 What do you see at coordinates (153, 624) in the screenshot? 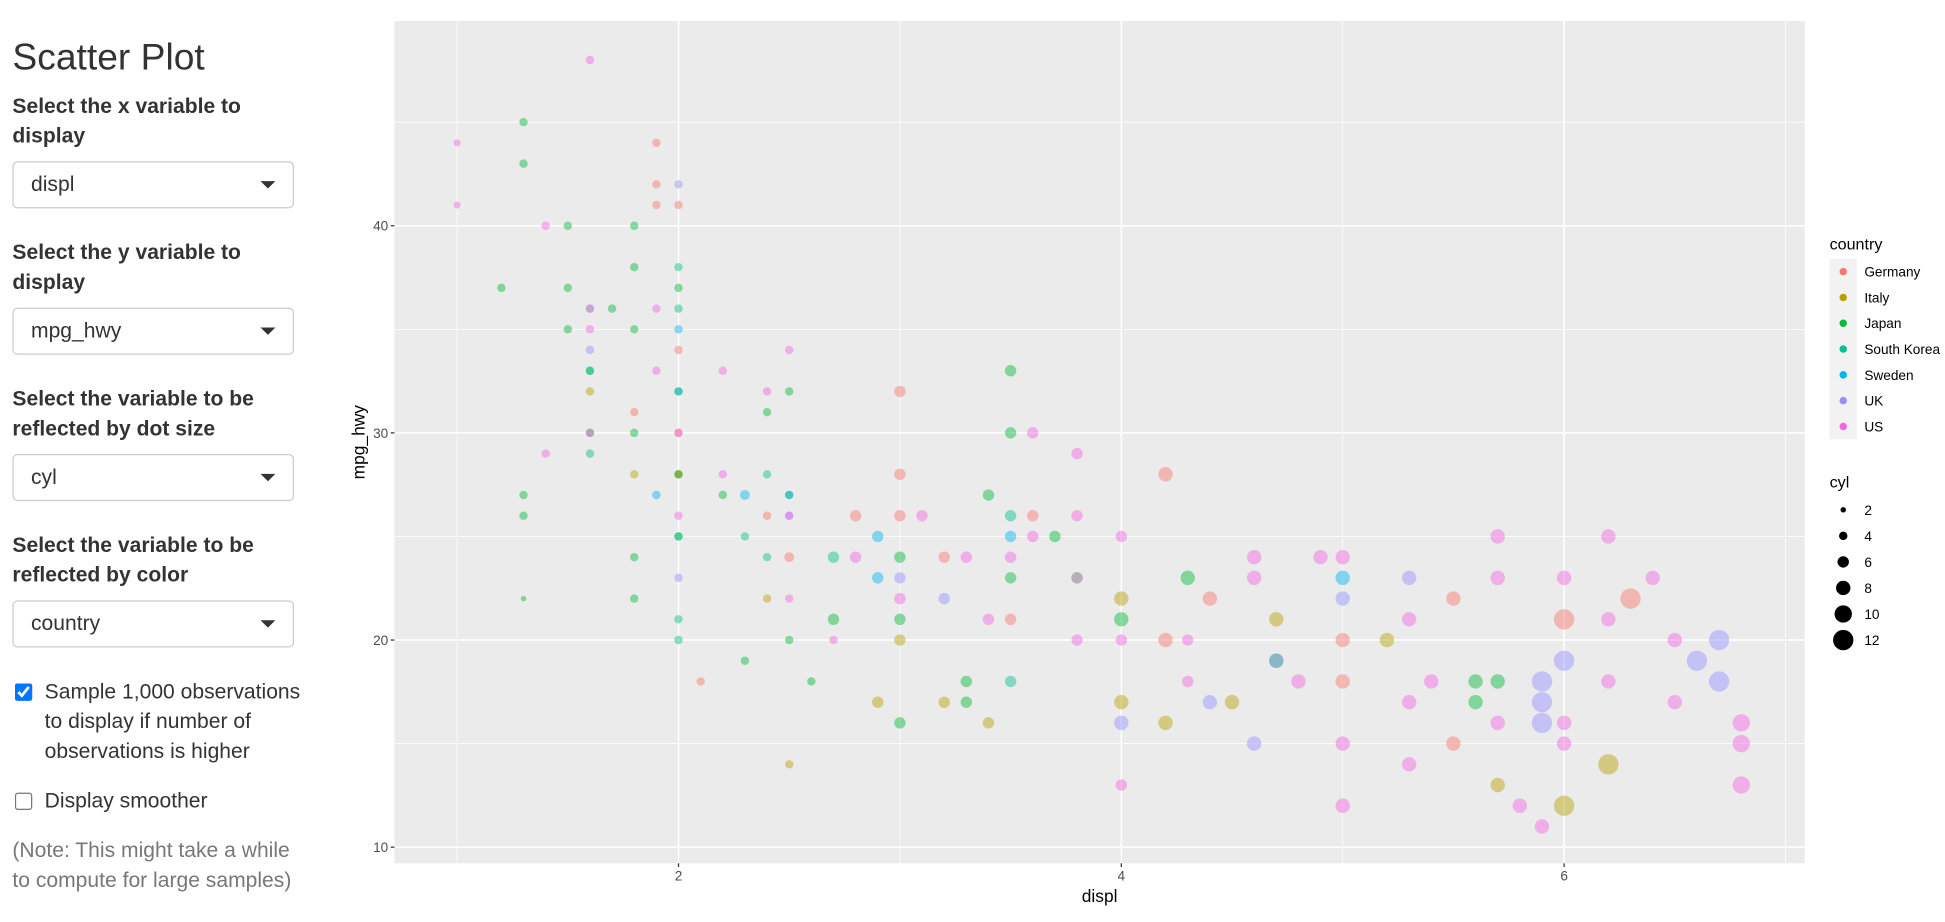
I see `select-input: country` at bounding box center [153, 624].